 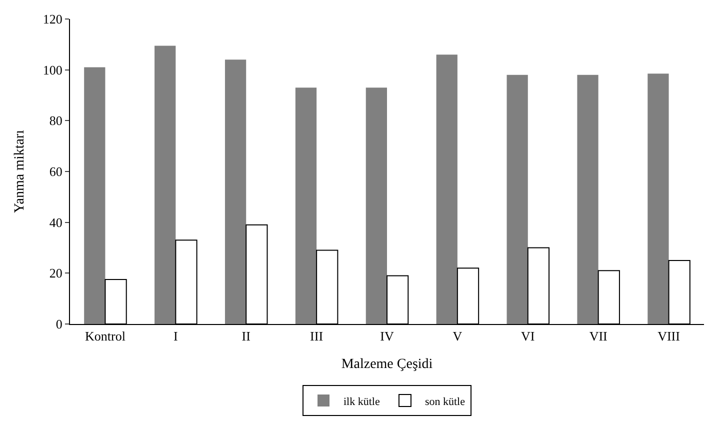 I want to click on legend-label: ilk kütle, so click(x=362, y=402).